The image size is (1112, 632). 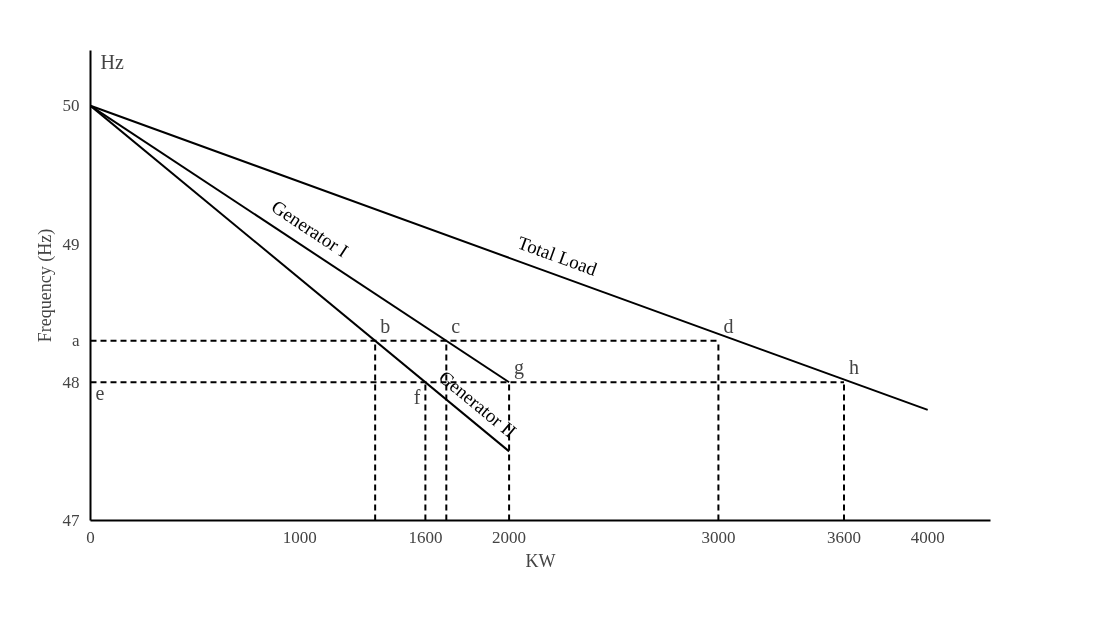 What do you see at coordinates (853, 367) in the screenshot?
I see `annotation: h` at bounding box center [853, 367].